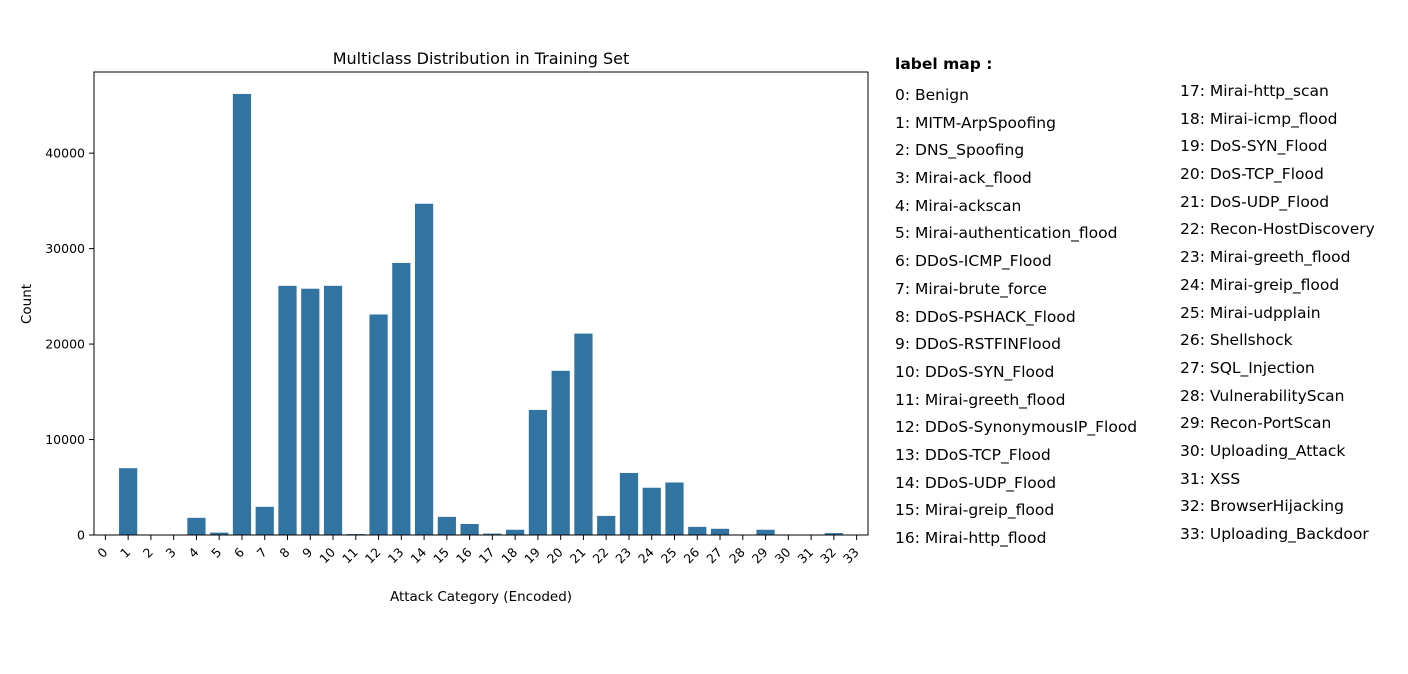  Describe the element at coordinates (1256, 423) in the screenshot. I see `label-map-item: 29: Recon-PortScan` at that location.